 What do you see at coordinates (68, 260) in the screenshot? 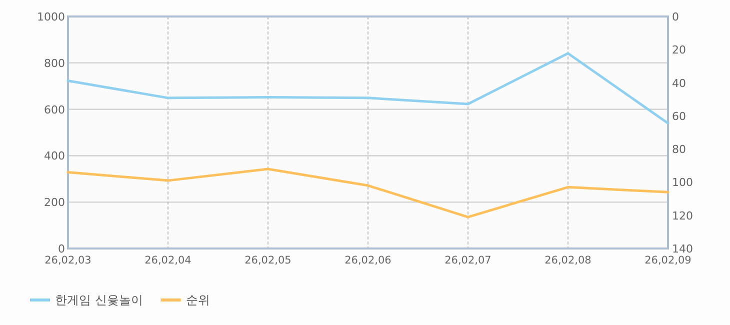
I see `x-tick-label: 26,02,03` at bounding box center [68, 260].